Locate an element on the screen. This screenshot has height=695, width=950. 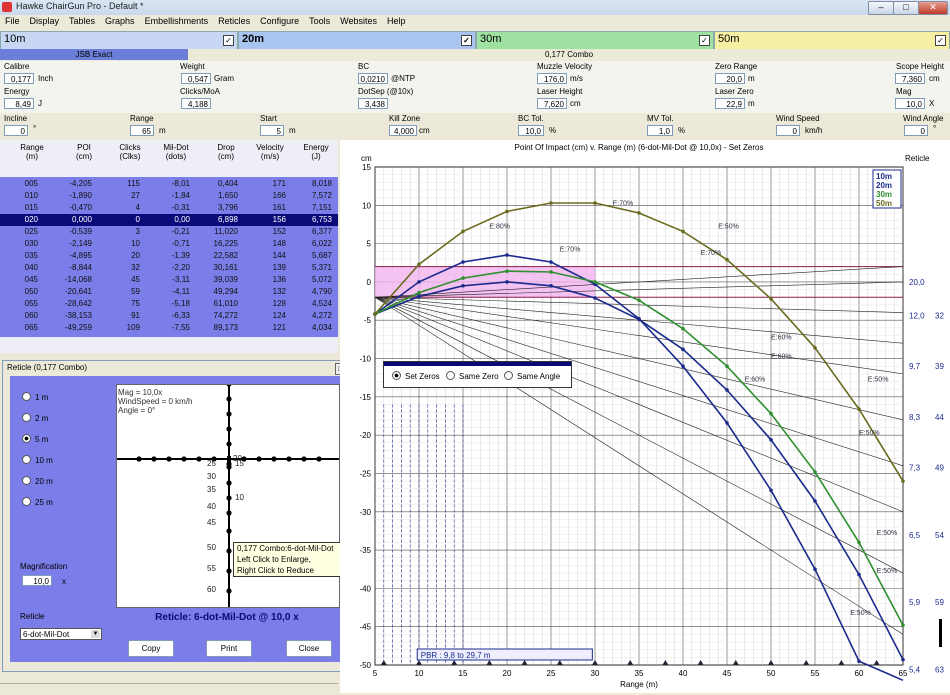
copy-button: Copy is located at coordinates (151, 648).